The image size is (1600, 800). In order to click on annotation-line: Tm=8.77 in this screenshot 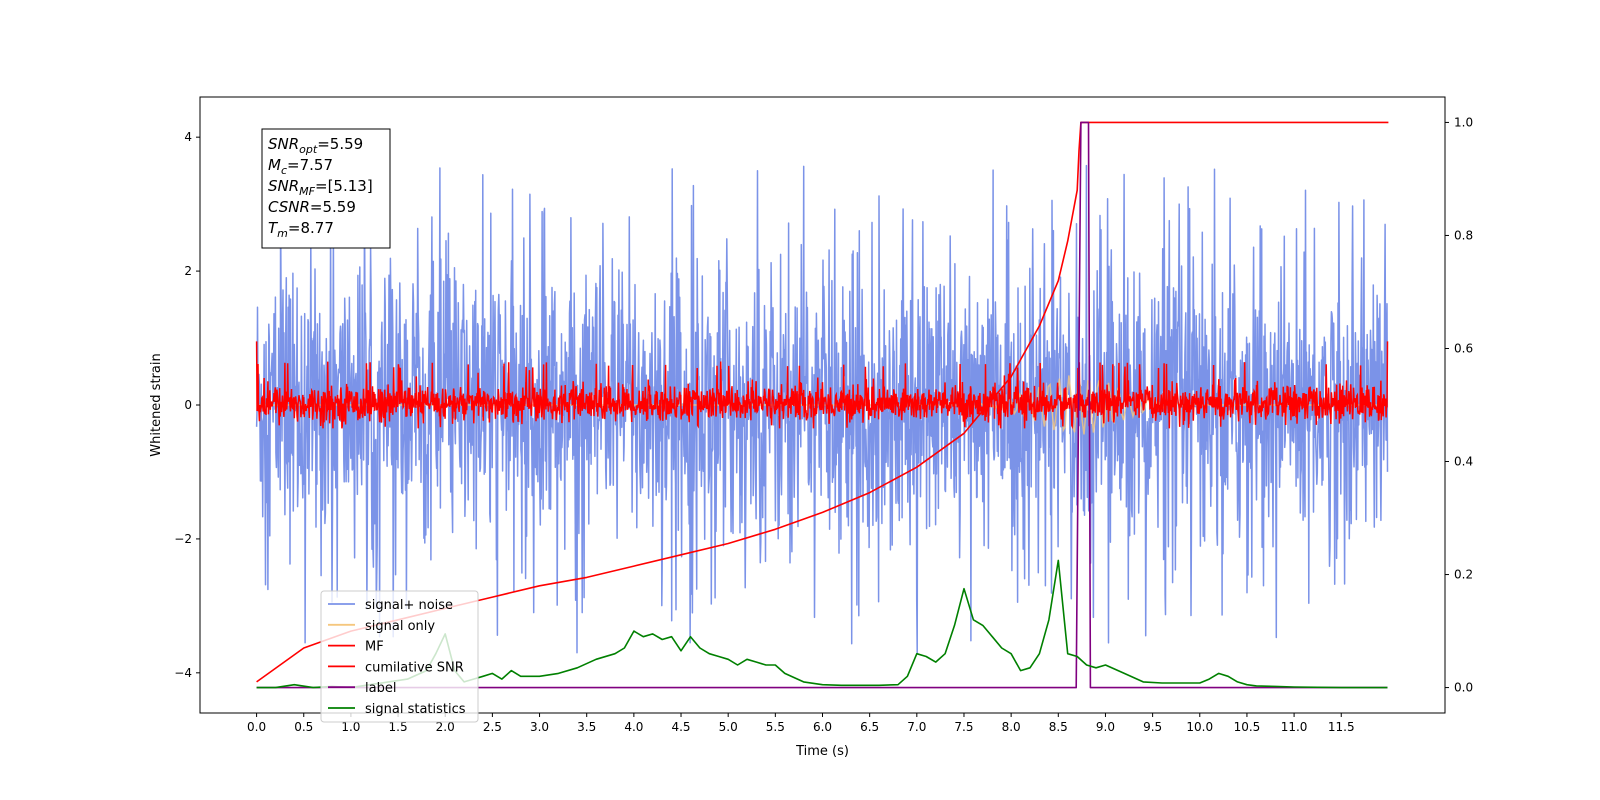, I will do `click(301, 229)`.